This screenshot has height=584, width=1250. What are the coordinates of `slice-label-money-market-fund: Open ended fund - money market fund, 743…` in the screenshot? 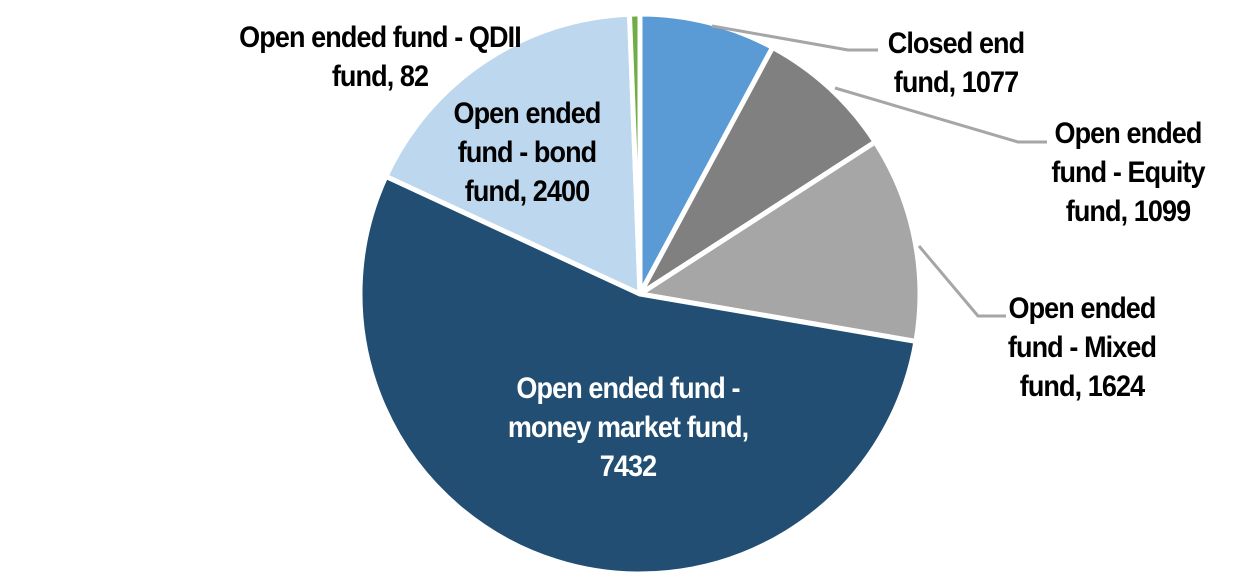 It's located at (628, 427).